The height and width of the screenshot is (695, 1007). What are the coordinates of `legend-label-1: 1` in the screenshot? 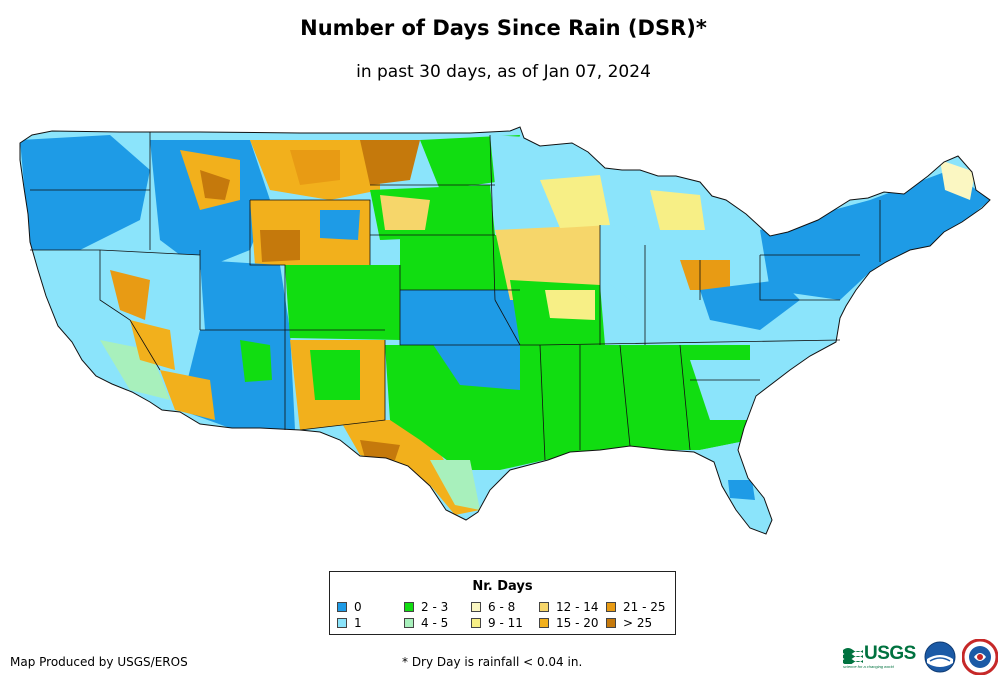 It's located at (358, 623).